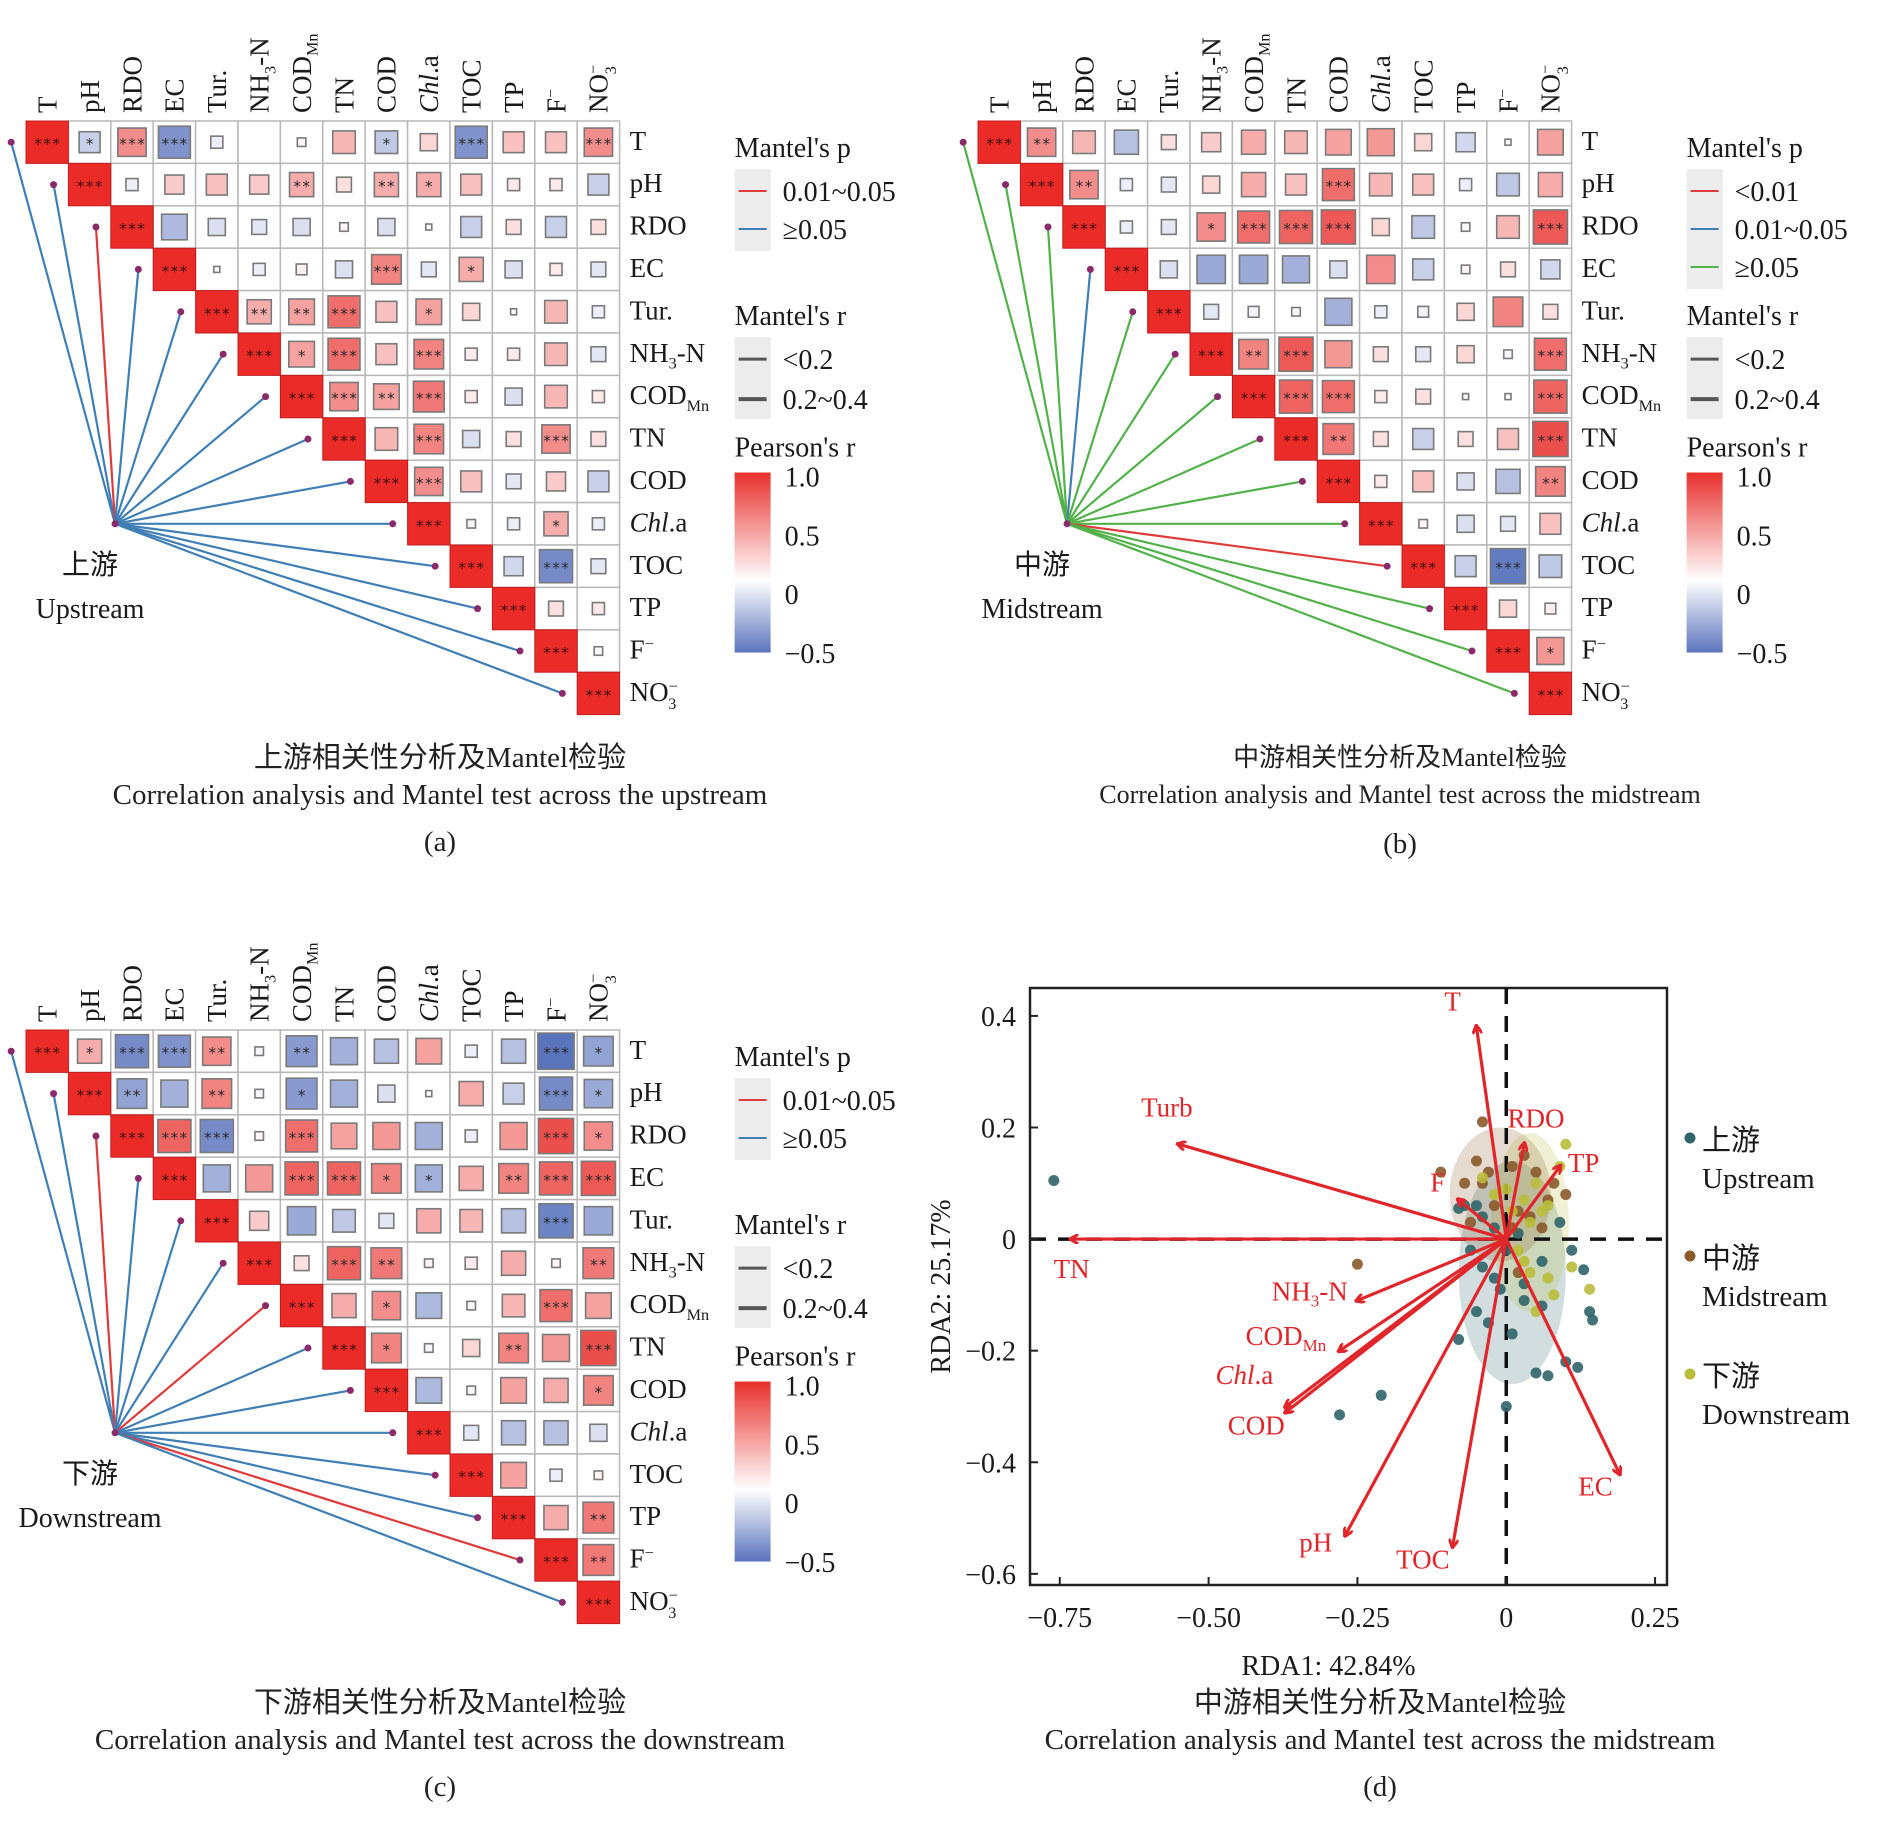  What do you see at coordinates (1758, 1179) in the screenshot?
I see `legend-label-en: Upstream` at bounding box center [1758, 1179].